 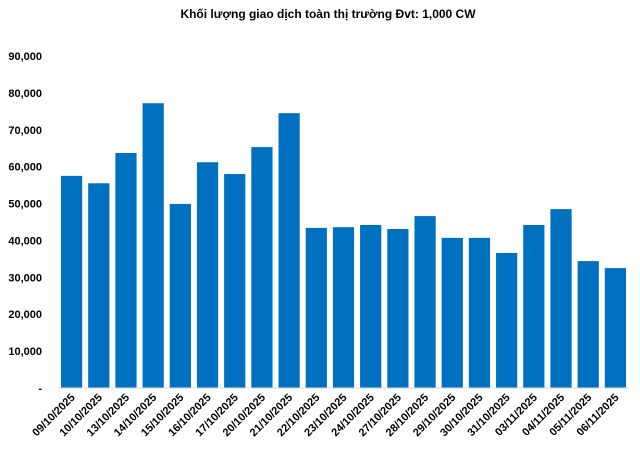 What do you see at coordinates (25, 168) in the screenshot?
I see `y-tick-label: 60,000` at bounding box center [25, 168].